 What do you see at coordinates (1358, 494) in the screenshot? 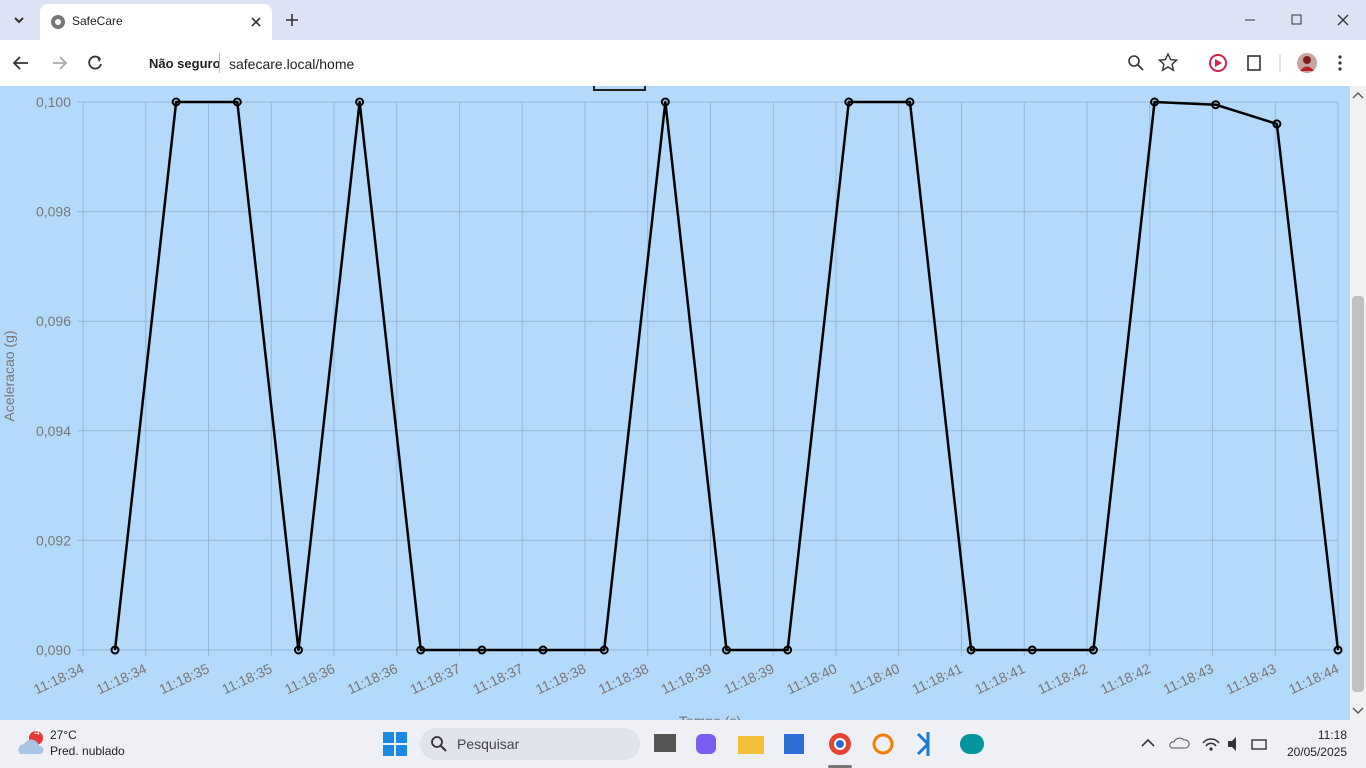
I see `scrollbar-thumb` at bounding box center [1358, 494].